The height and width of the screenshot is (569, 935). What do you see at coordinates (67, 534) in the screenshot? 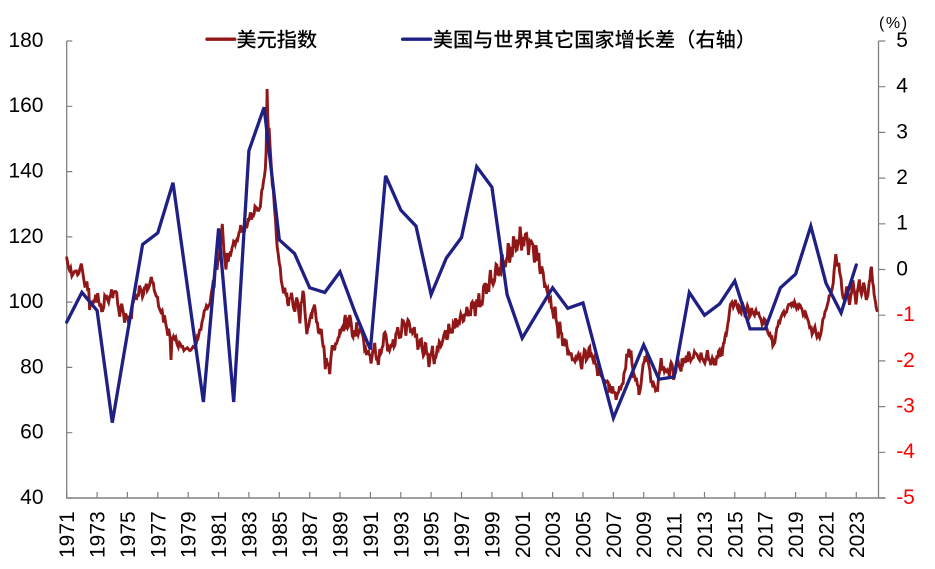
I see `svg-text: 1971` at bounding box center [67, 534].